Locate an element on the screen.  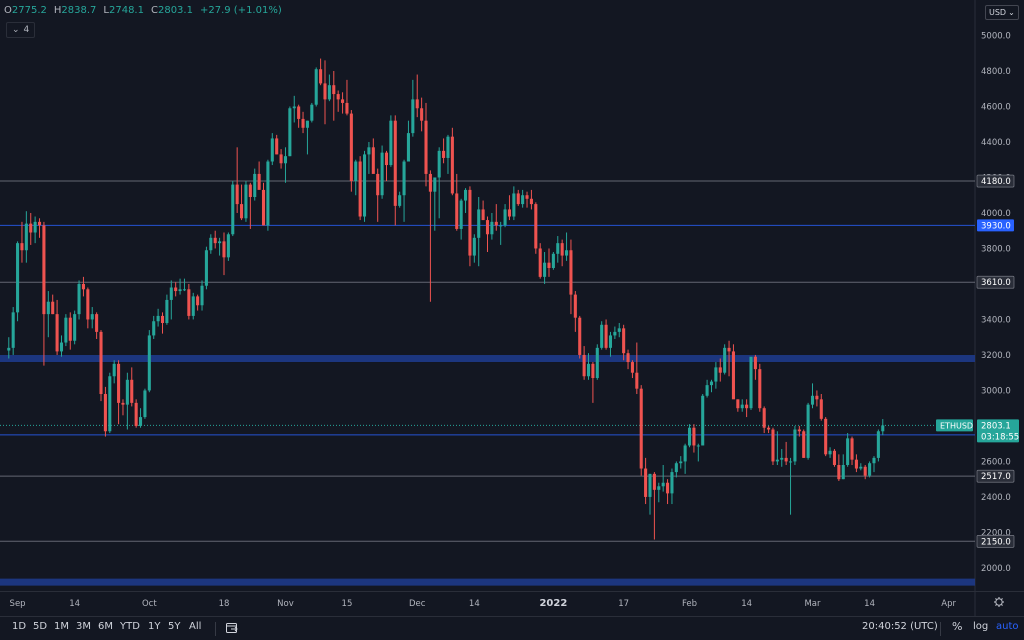
range-button-1m: 1M is located at coordinates (61, 626).